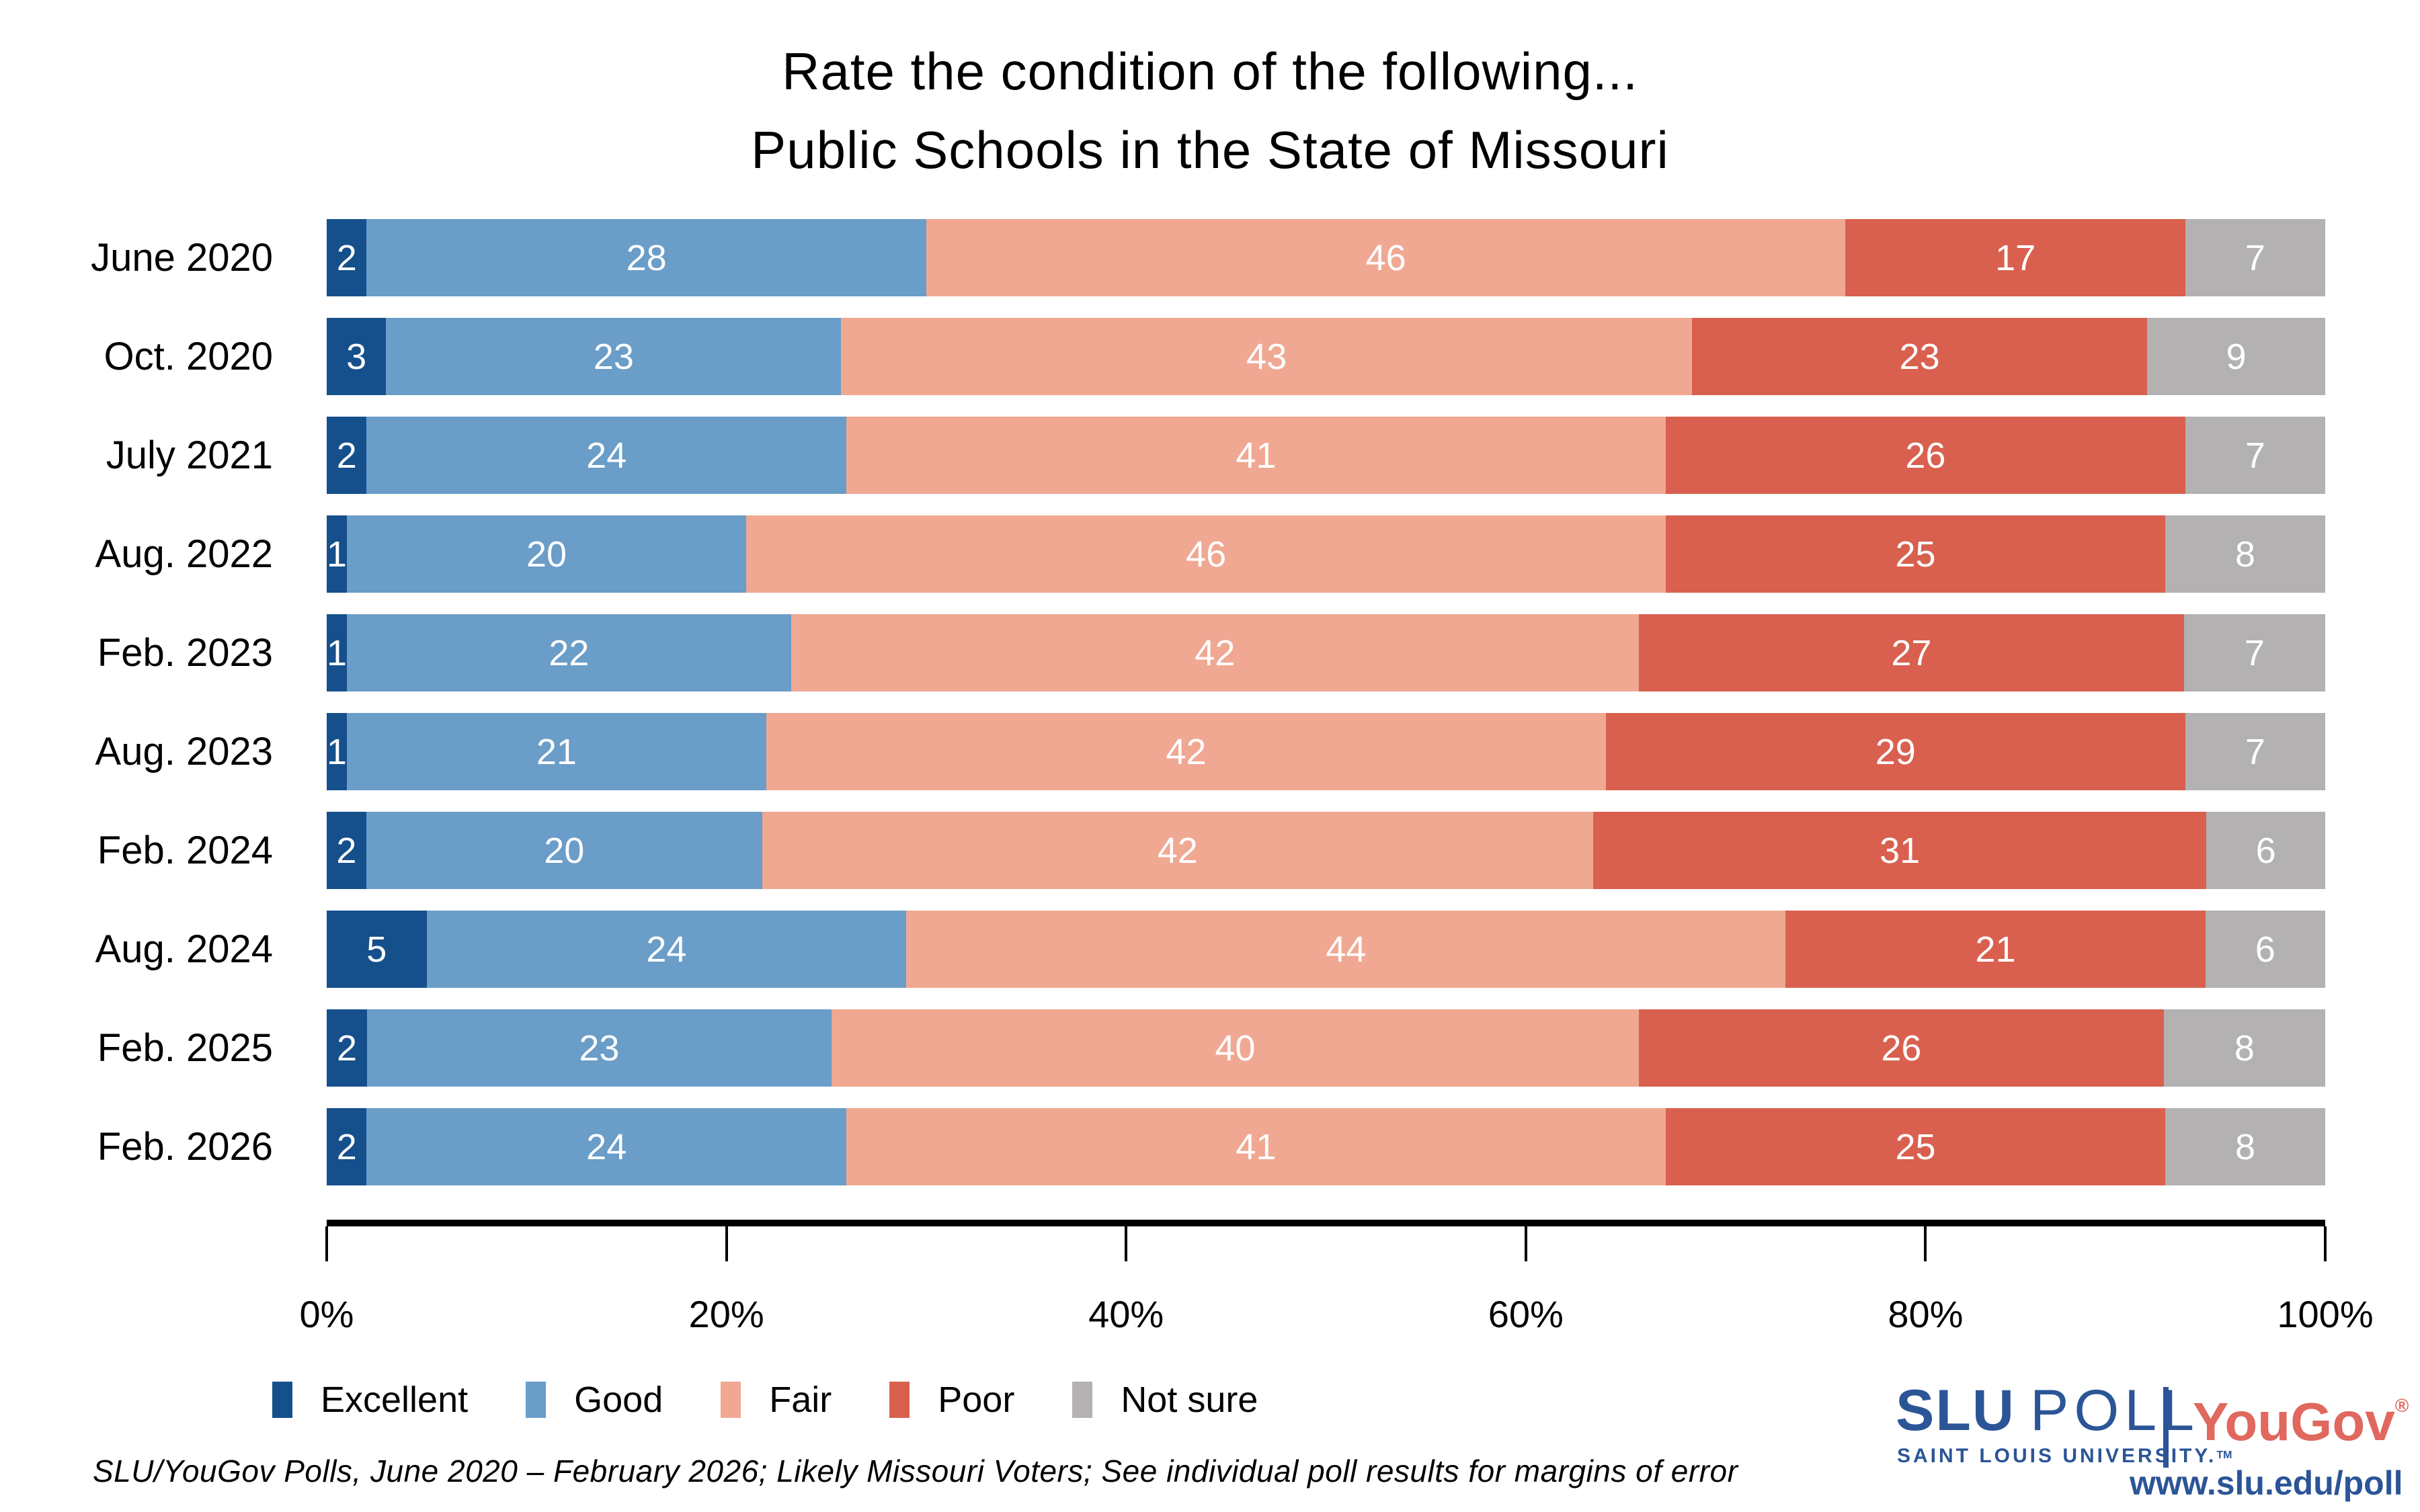 This screenshot has width=2420, height=1512. Describe the element at coordinates (594, 1400) in the screenshot. I see `legend-item-good: Good` at that location.